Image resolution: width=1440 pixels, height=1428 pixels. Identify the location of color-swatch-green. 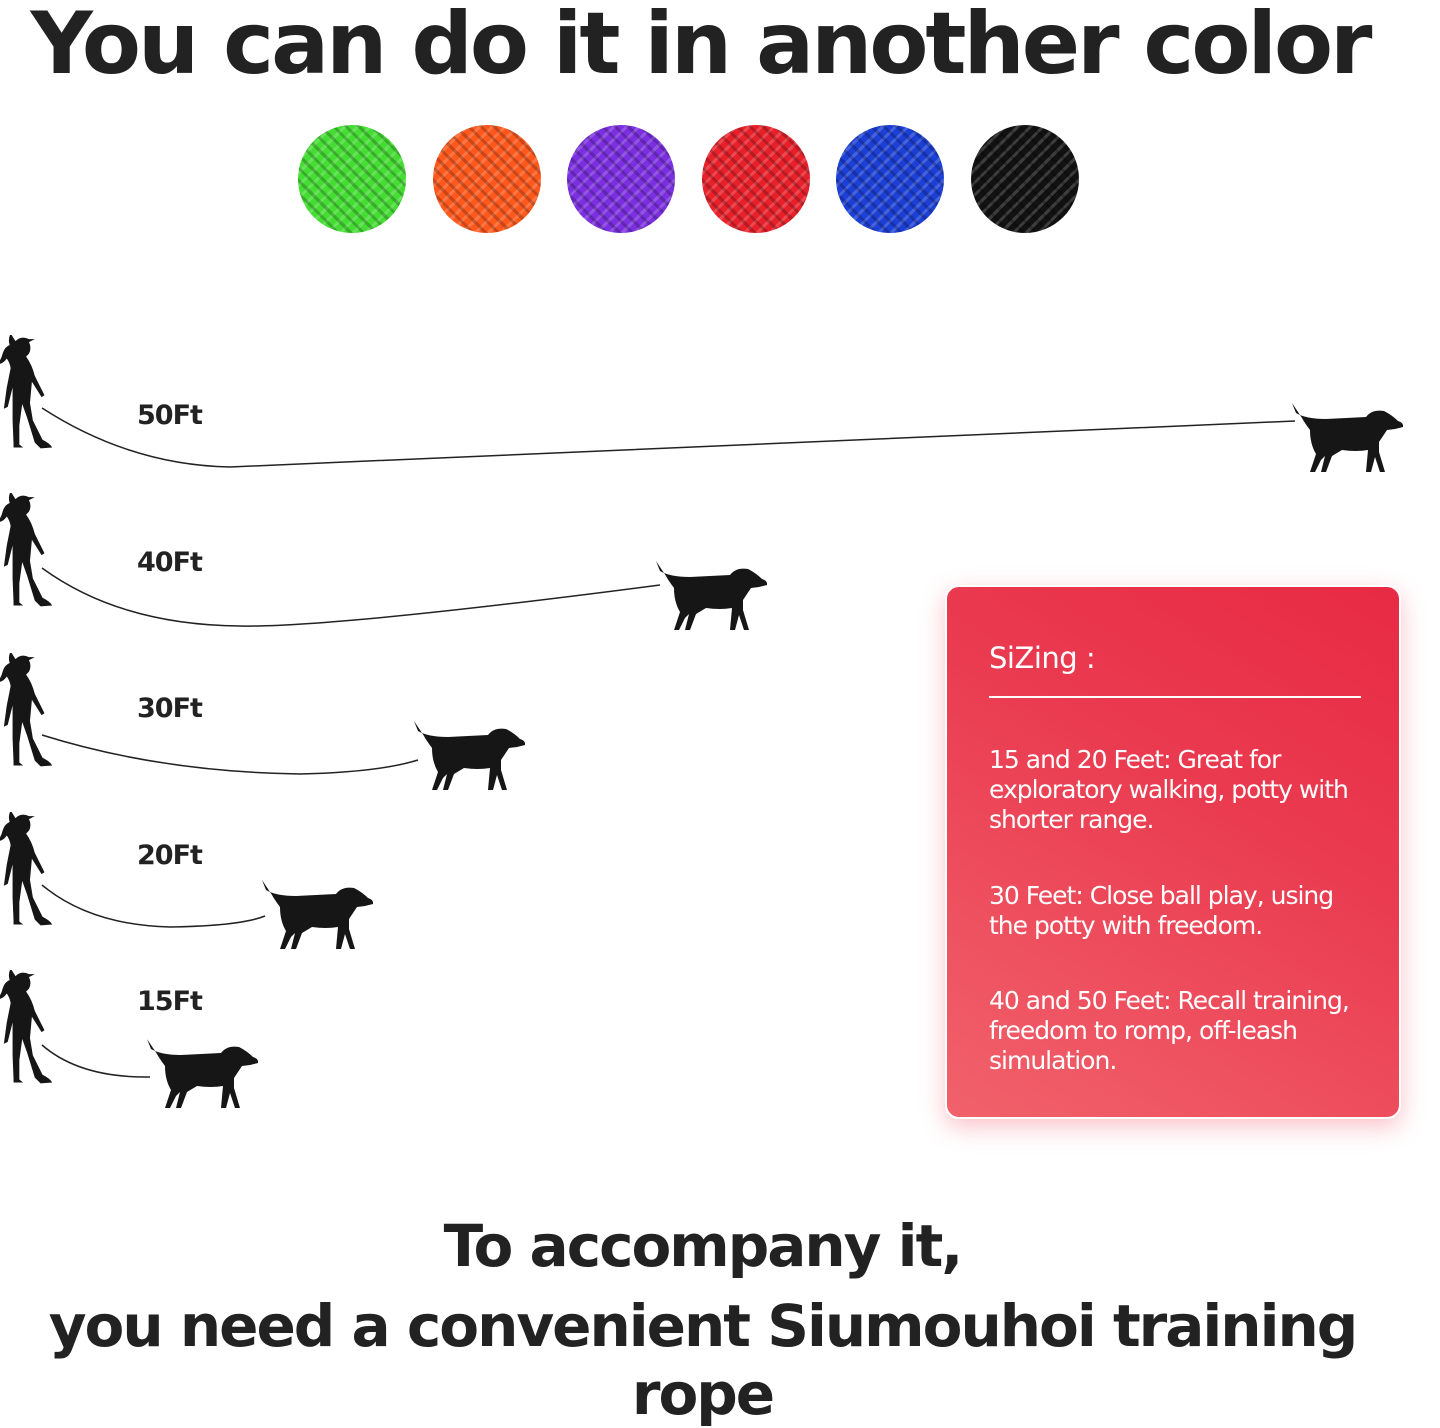
(352, 179).